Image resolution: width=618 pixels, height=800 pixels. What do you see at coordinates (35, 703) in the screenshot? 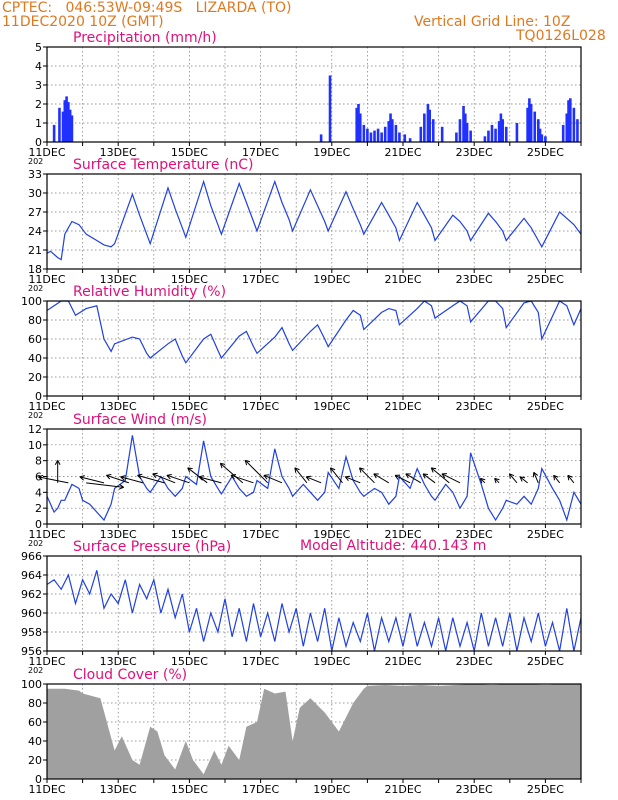
I see `y-tick-label: 80` at bounding box center [35, 703].